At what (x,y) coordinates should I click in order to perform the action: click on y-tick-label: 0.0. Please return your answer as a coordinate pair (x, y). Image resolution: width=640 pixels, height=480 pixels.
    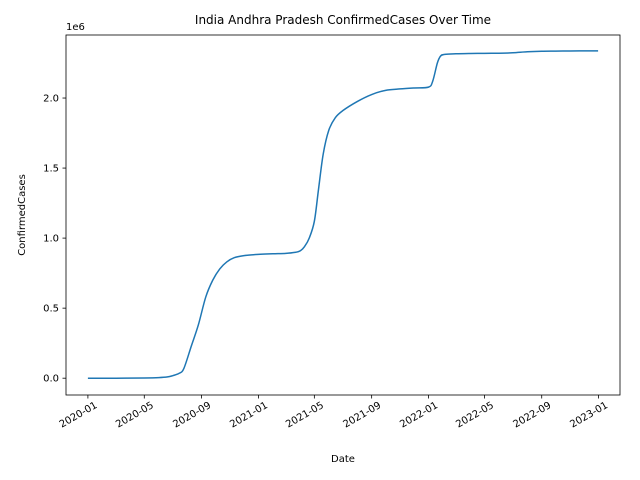
    Looking at the image, I should click on (51, 379).